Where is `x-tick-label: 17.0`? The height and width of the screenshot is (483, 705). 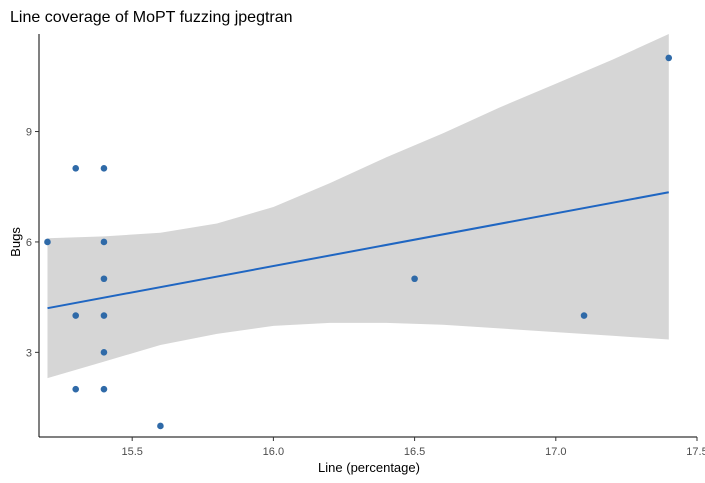 x-tick-label: 17.0 is located at coordinates (555, 452).